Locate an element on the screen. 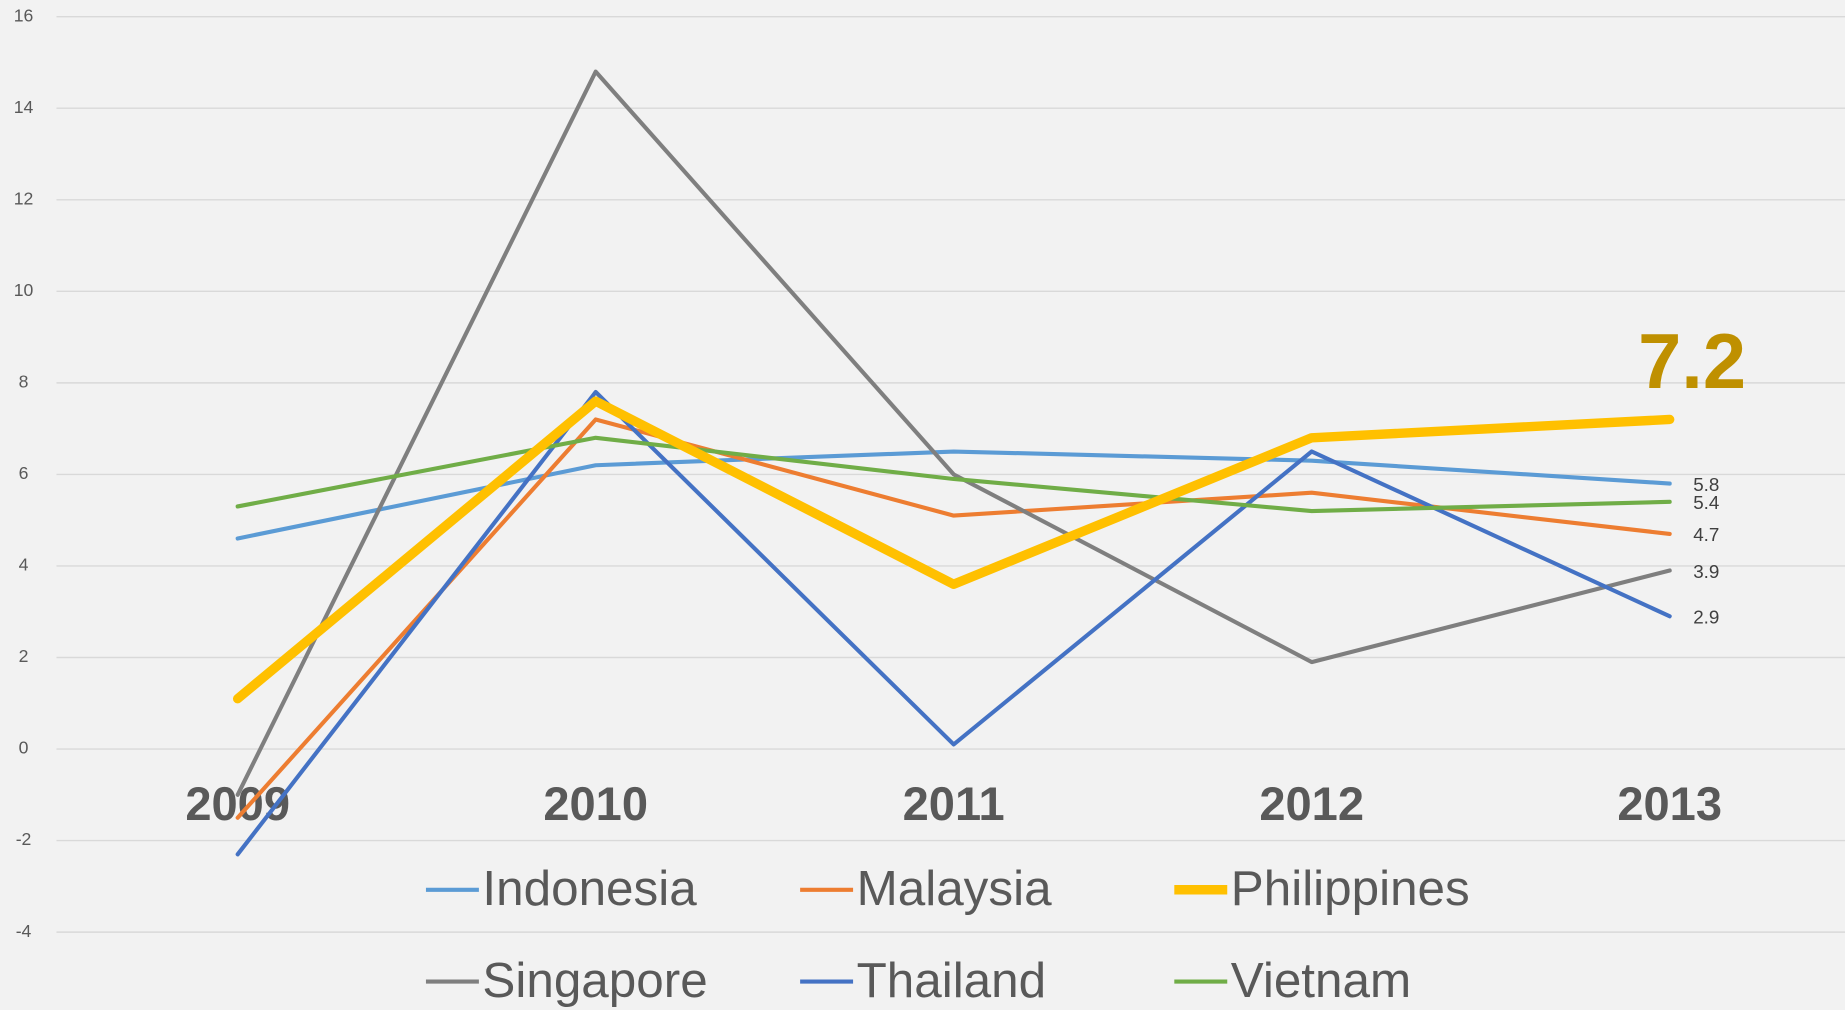  y-tick-label: -4 is located at coordinates (24, 931).